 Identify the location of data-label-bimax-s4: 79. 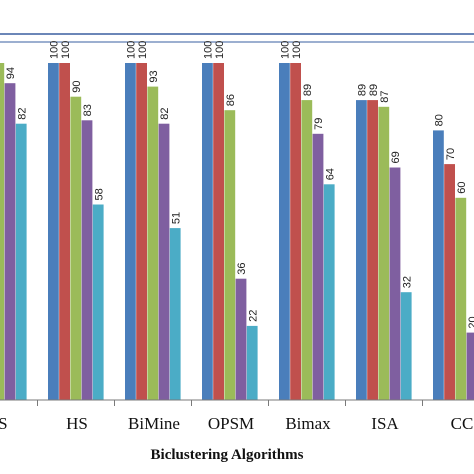
(319, 124).